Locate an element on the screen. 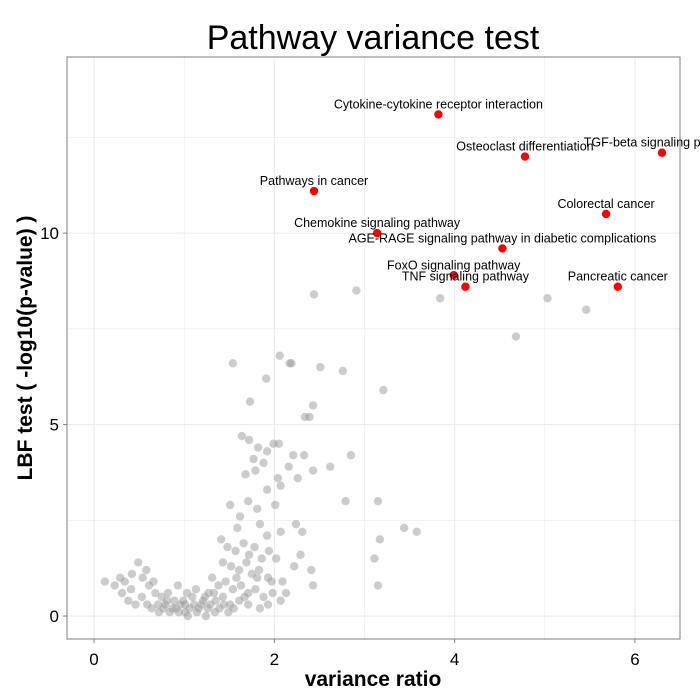 The image size is (700, 700). x-axis-title: variance ratio is located at coordinates (373, 679).